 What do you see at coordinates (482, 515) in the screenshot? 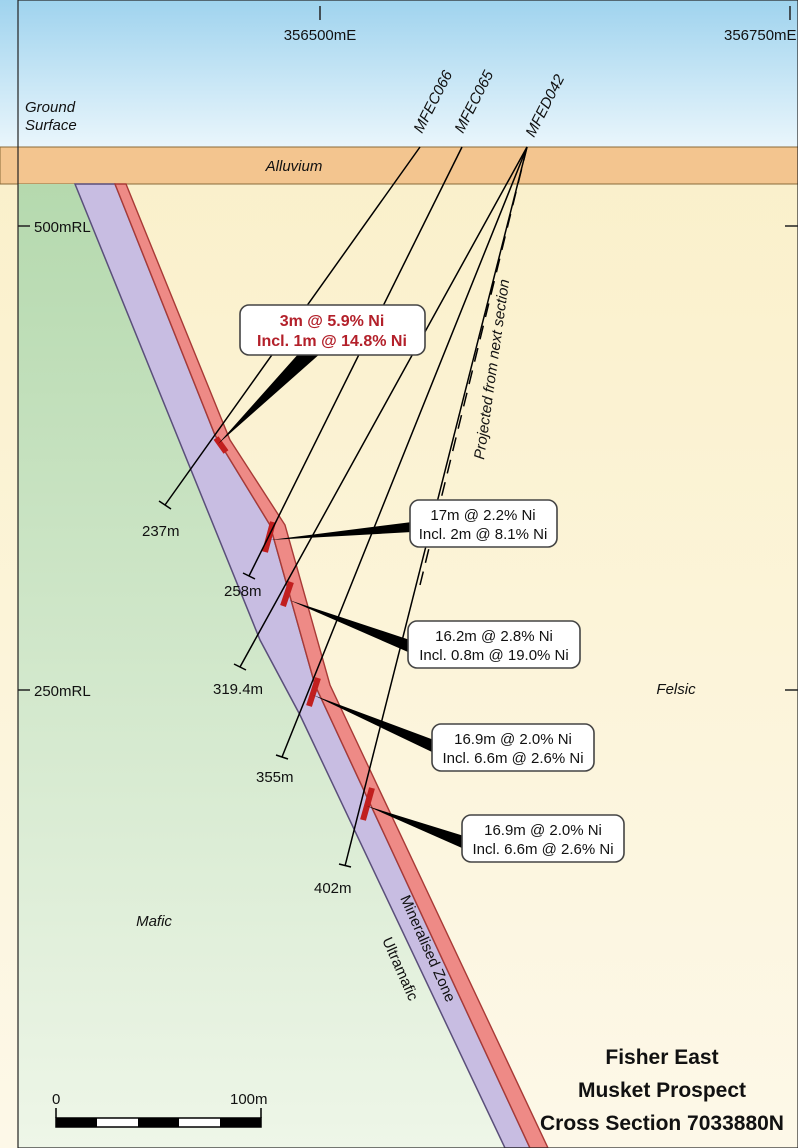
I see `callout-2-line1: 17m @ 2.2% Ni` at bounding box center [482, 515].